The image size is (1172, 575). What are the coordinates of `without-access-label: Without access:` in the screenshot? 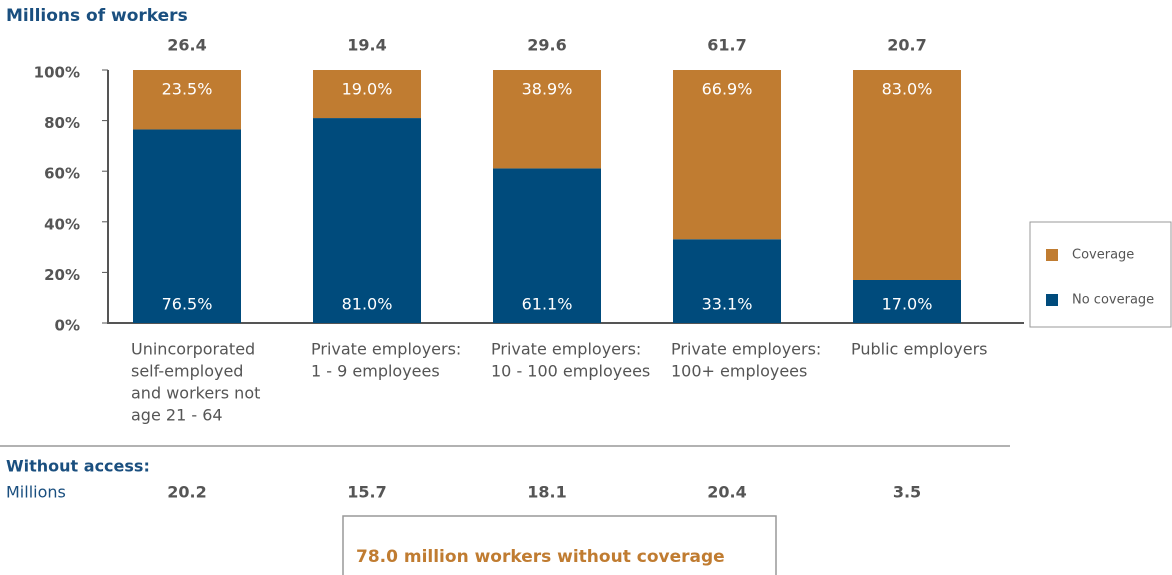 It's located at (78, 466).